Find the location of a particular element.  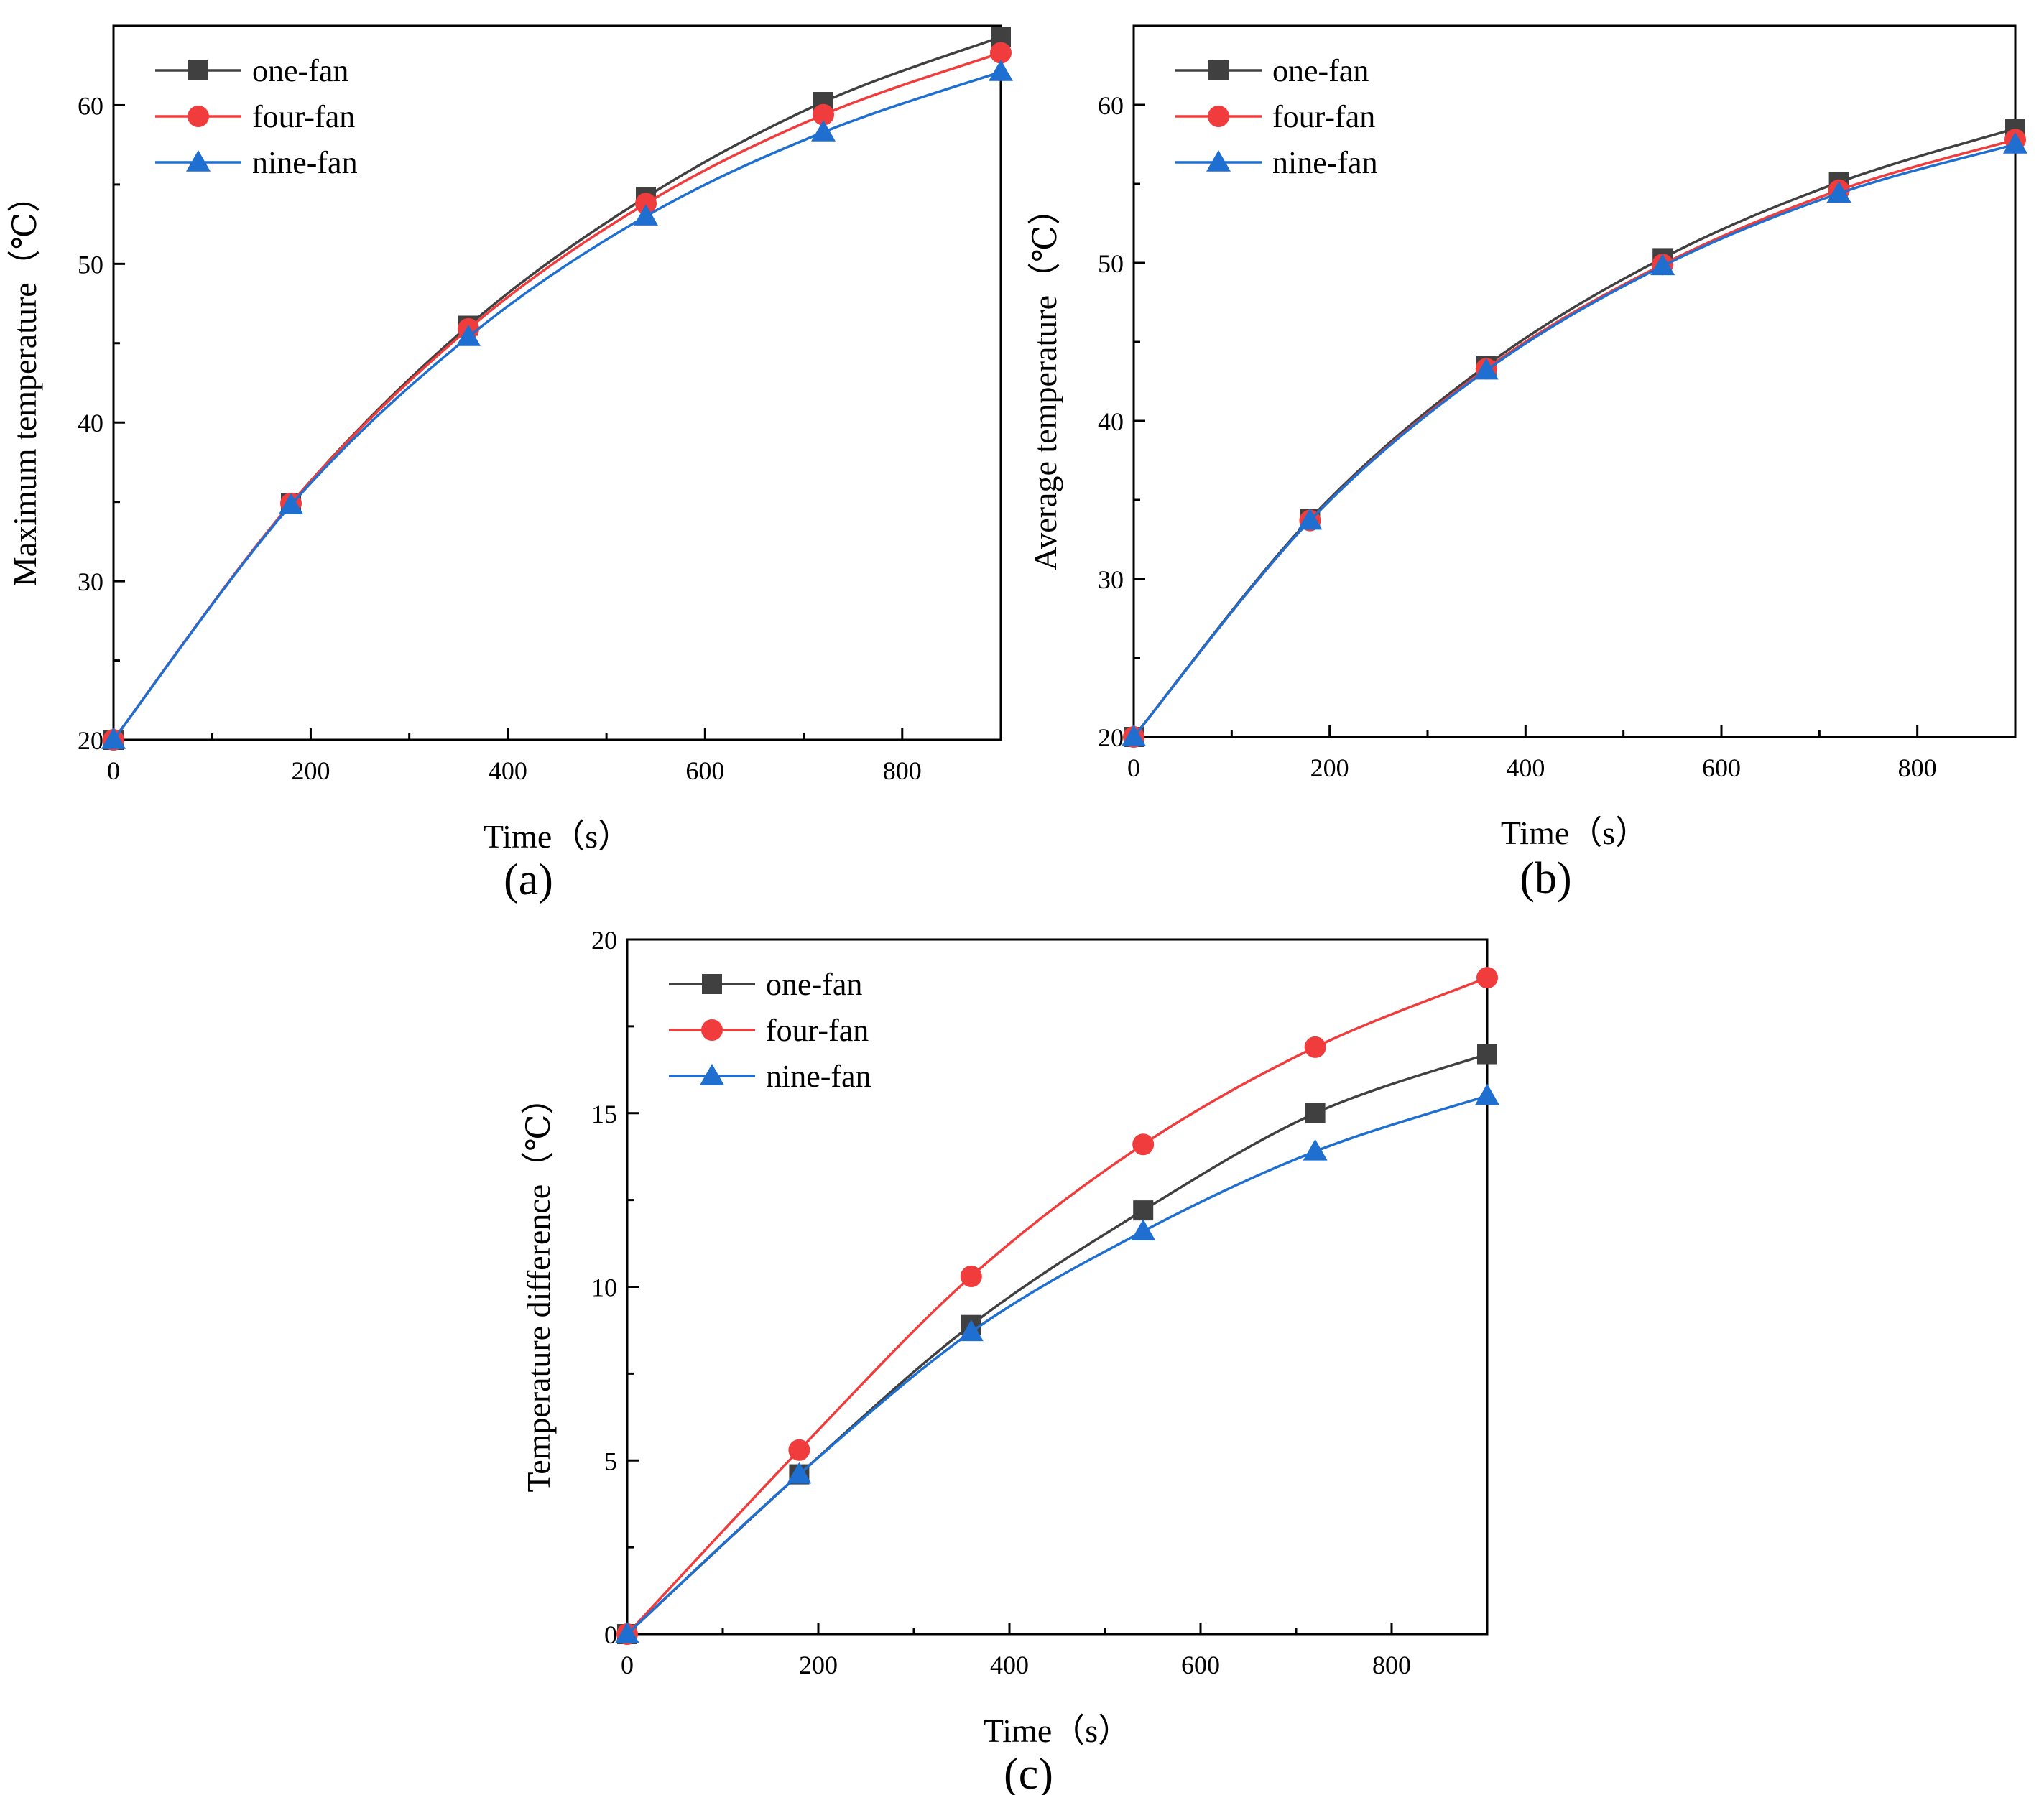

y-axis-title: Average temperature（℃） is located at coordinates (1045, 382).